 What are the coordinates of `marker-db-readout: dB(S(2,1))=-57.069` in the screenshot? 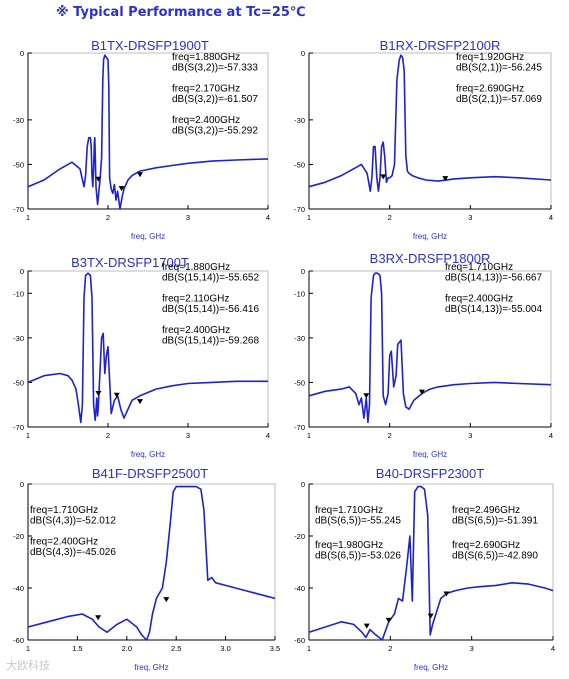 It's located at (499, 99).